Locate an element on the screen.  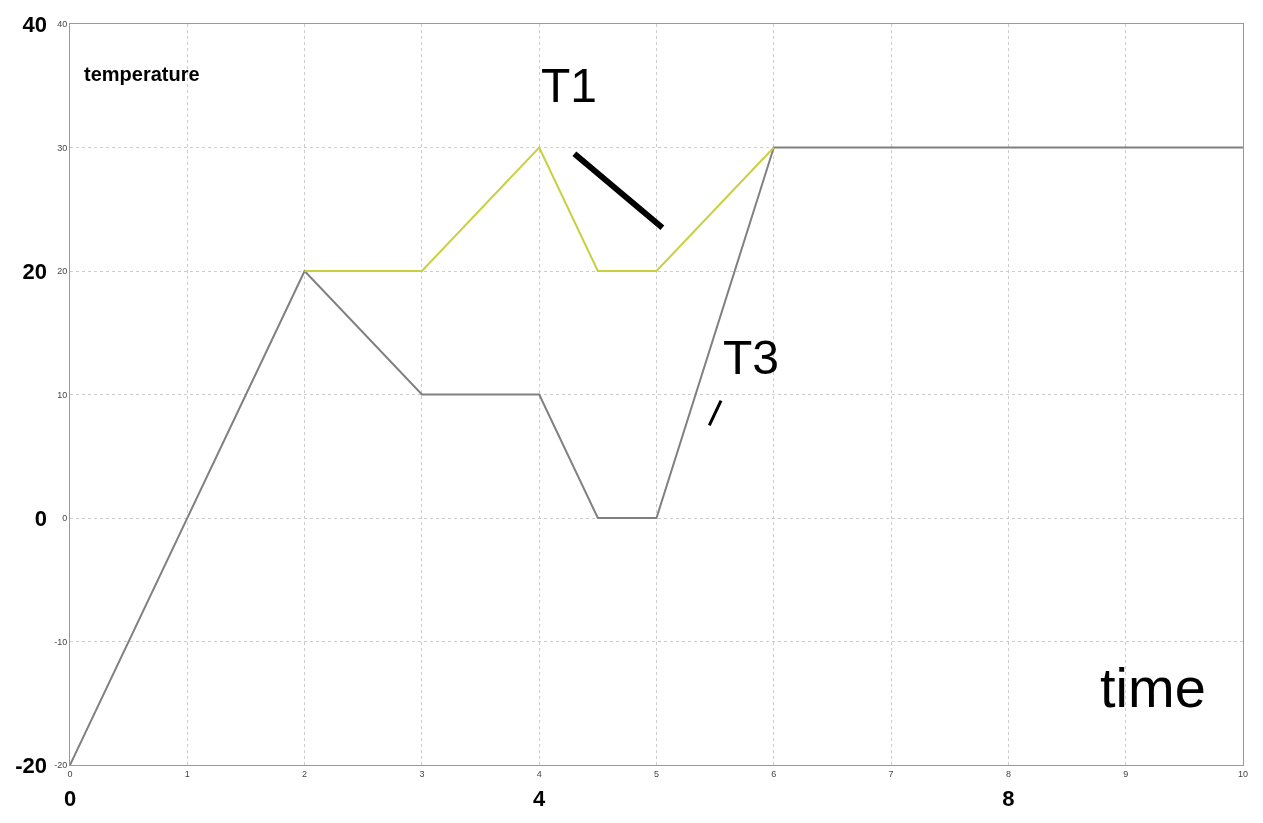
x-tick-label: 9 is located at coordinates (1126, 773).